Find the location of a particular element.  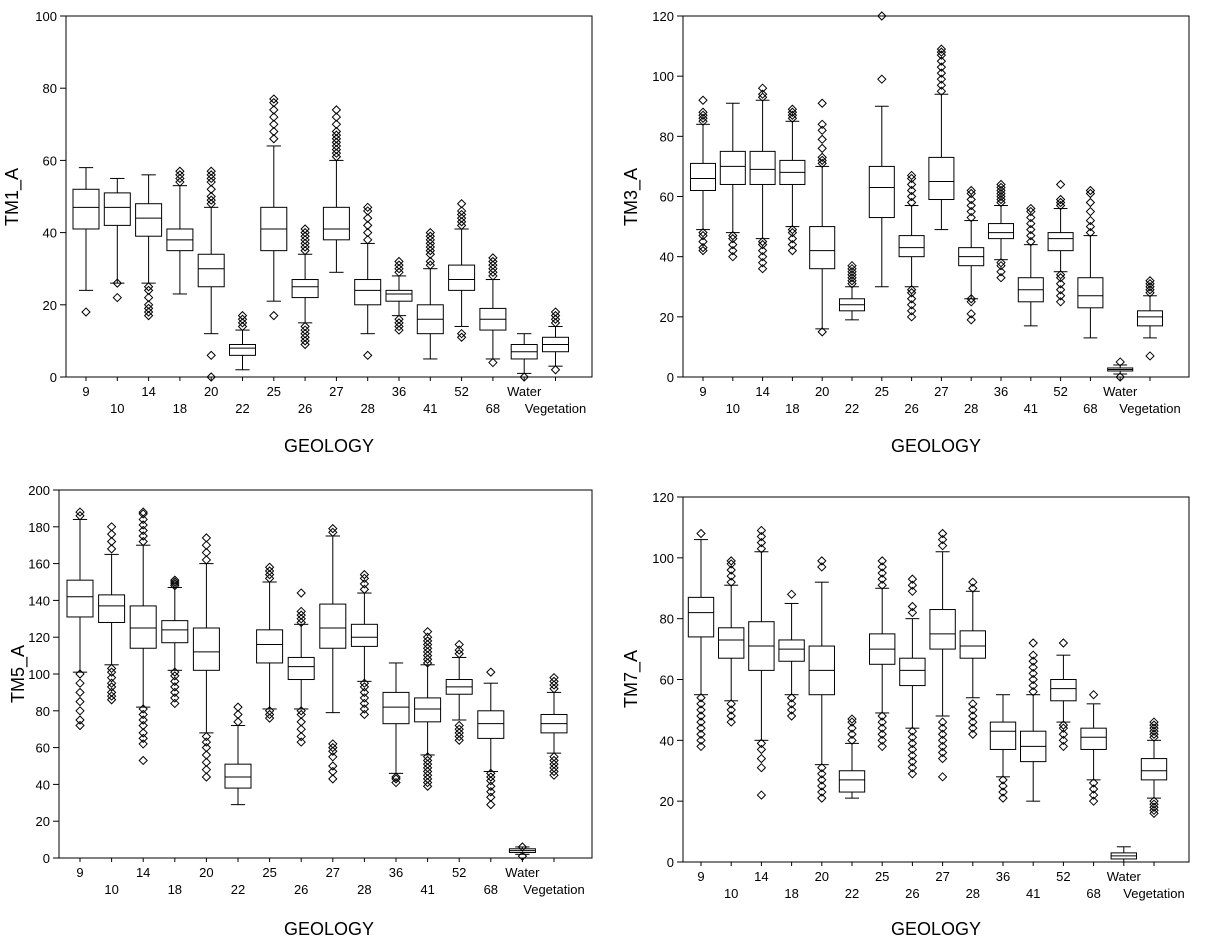

x-category-label: Vegetation is located at coordinates (1149, 408).